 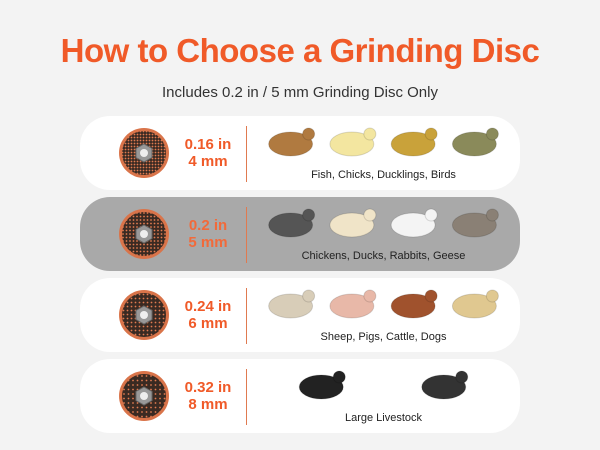 What do you see at coordinates (383, 175) in the screenshot?
I see `animals-label: Fish, Chicks, Ducklings, Birds` at bounding box center [383, 175].